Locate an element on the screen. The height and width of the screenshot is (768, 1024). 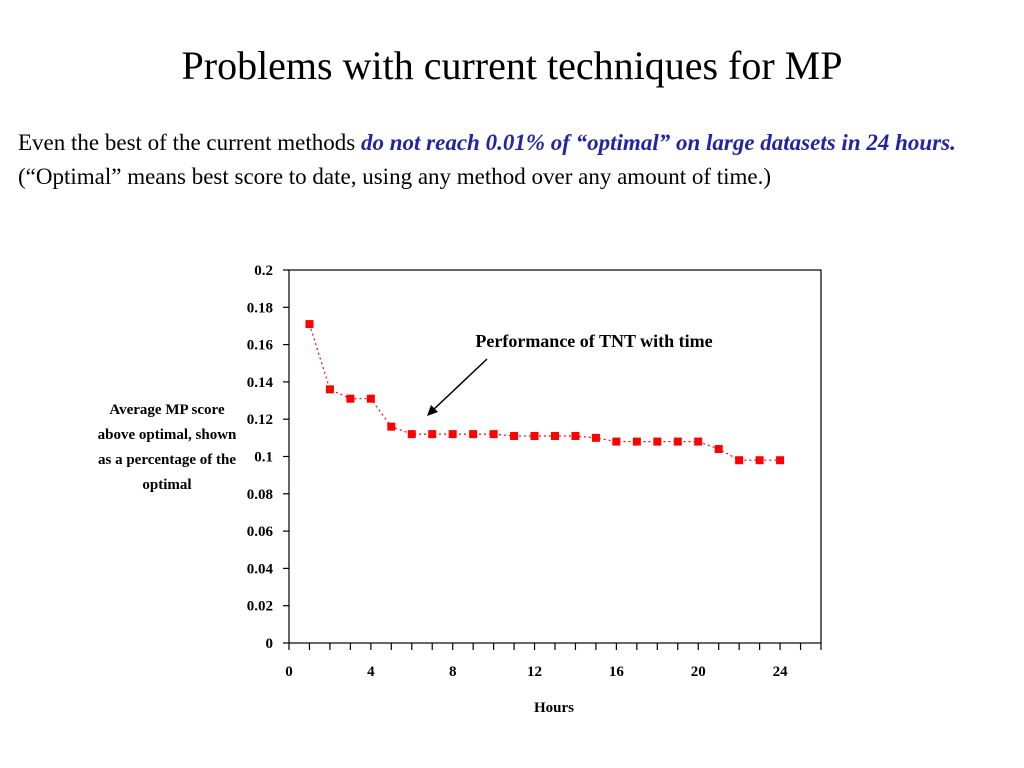
slide-title: Problems with current techniques for MP is located at coordinates (512, 65).